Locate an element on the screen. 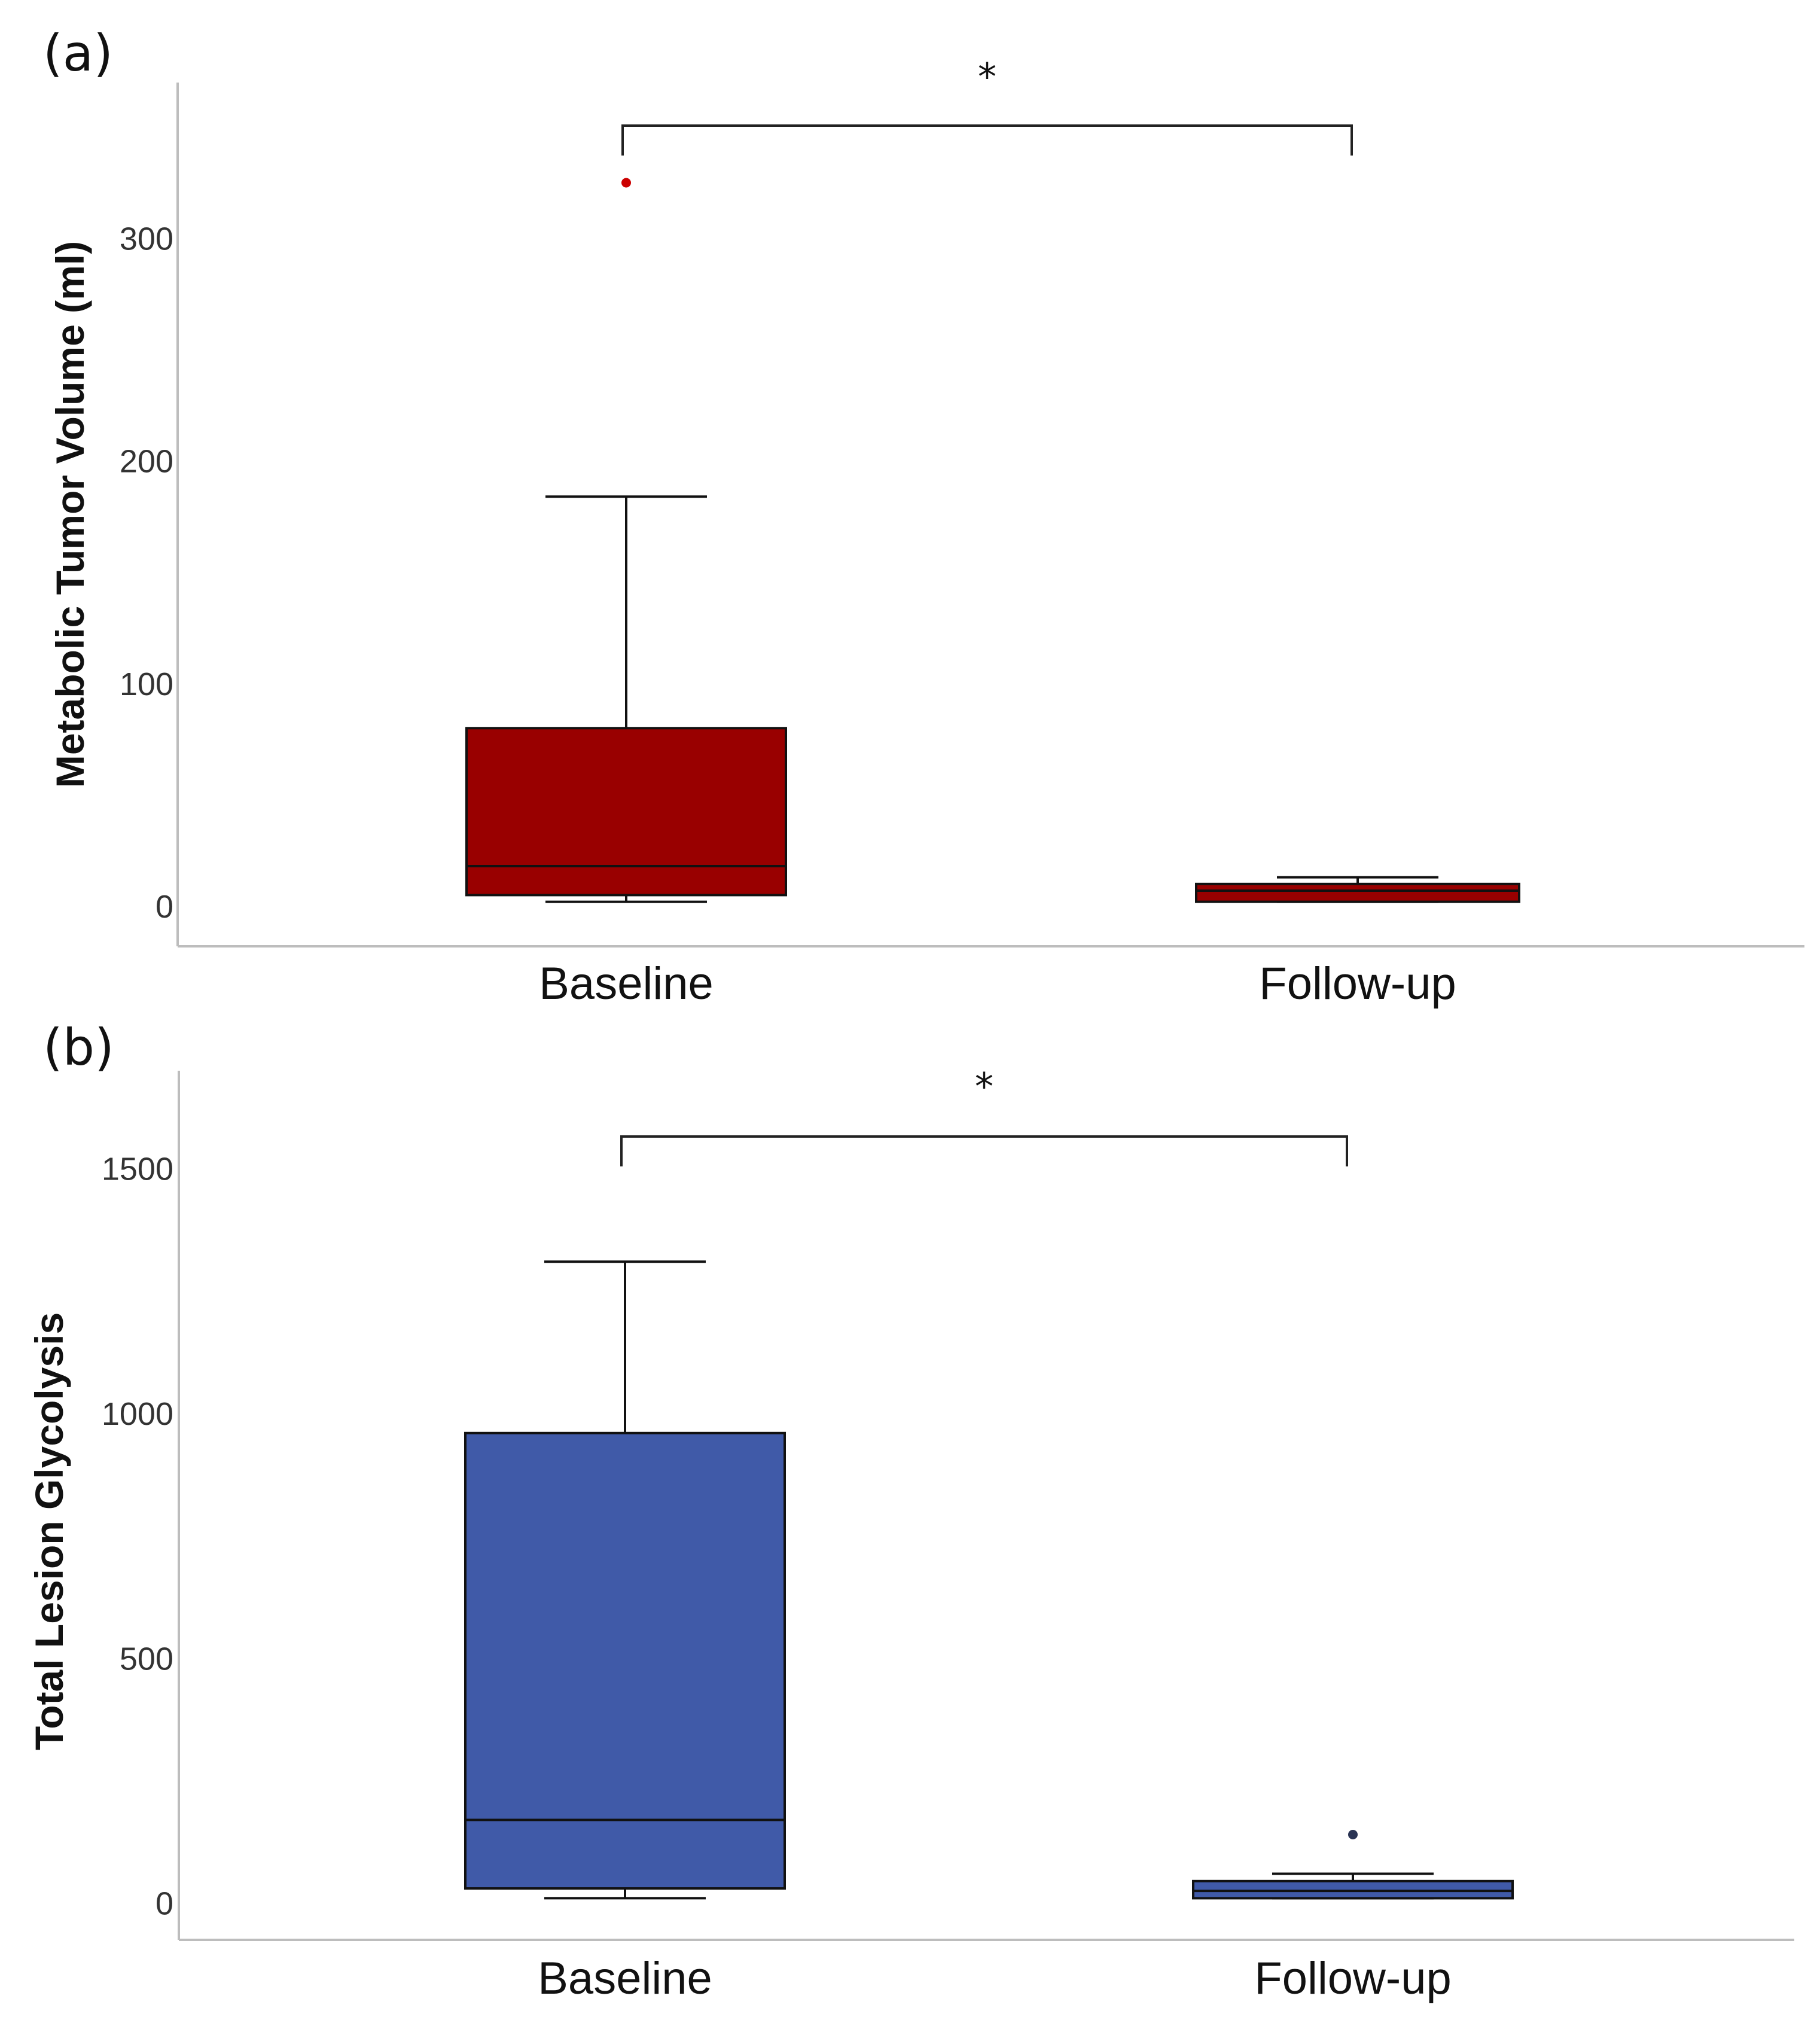 This screenshot has height=2023, width=1820. y-tick-label: 300 is located at coordinates (146, 239).